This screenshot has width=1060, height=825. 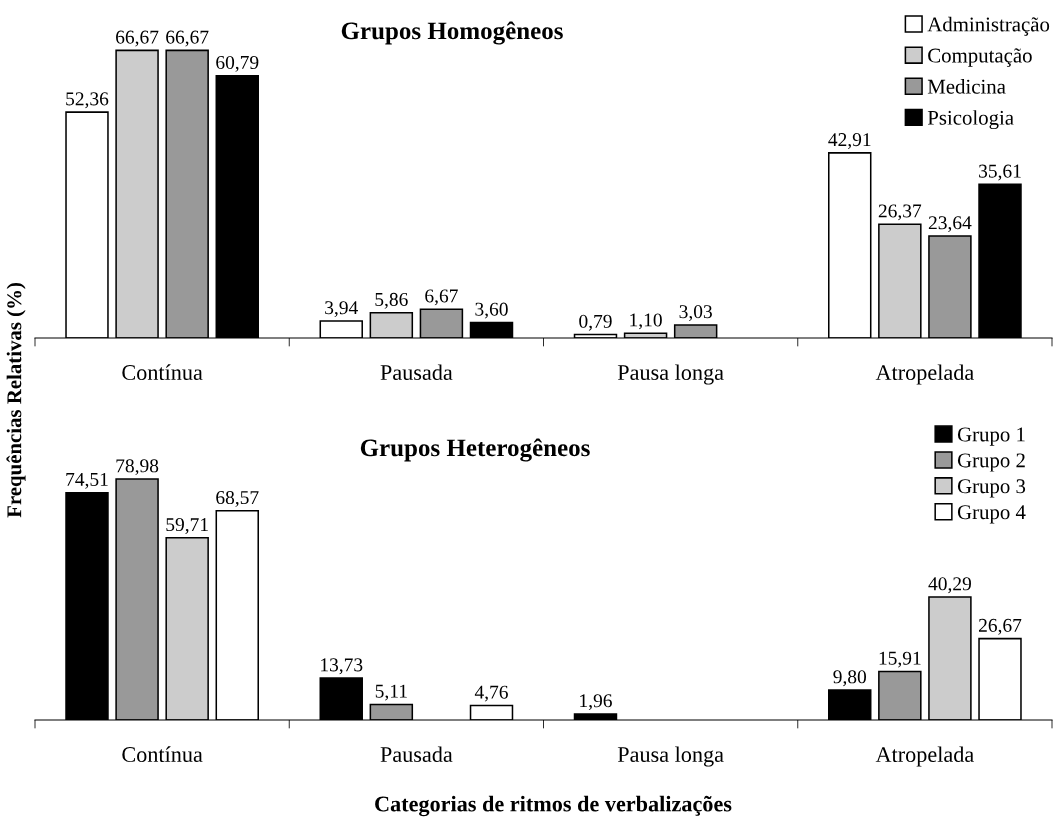 What do you see at coordinates (991, 514) in the screenshot?
I see `legend-label: Grupo 4` at bounding box center [991, 514].